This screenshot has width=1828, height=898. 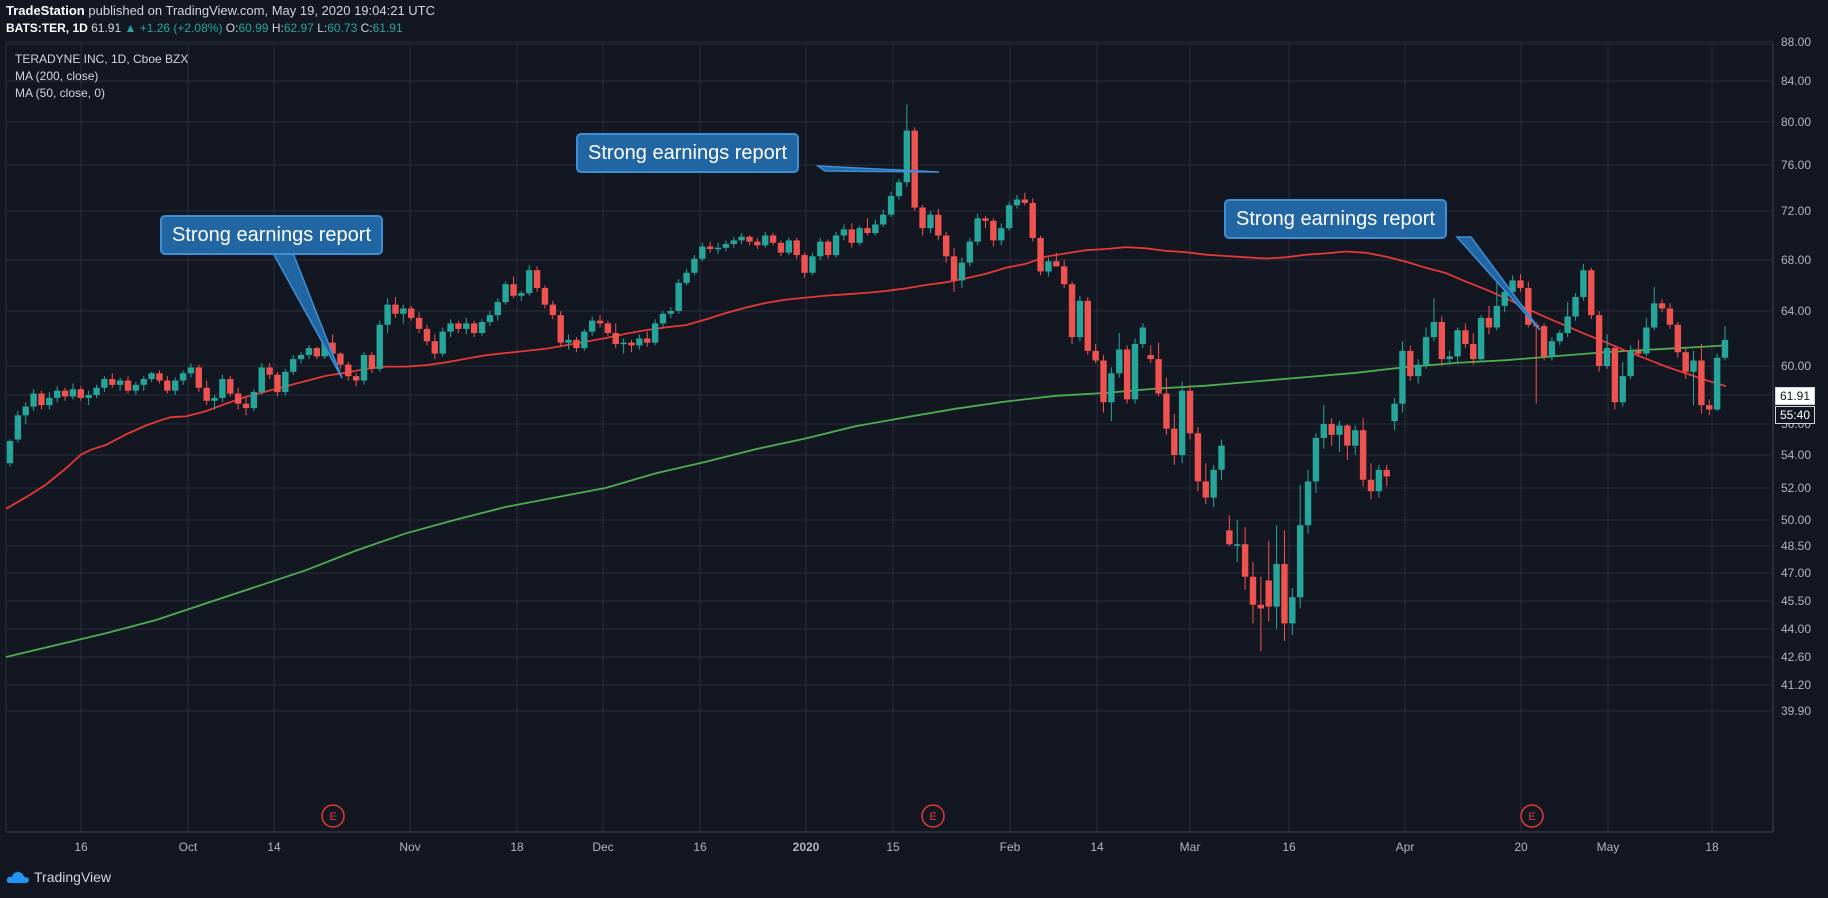 I want to click on tradingview-brand: TradingView, so click(x=58, y=877).